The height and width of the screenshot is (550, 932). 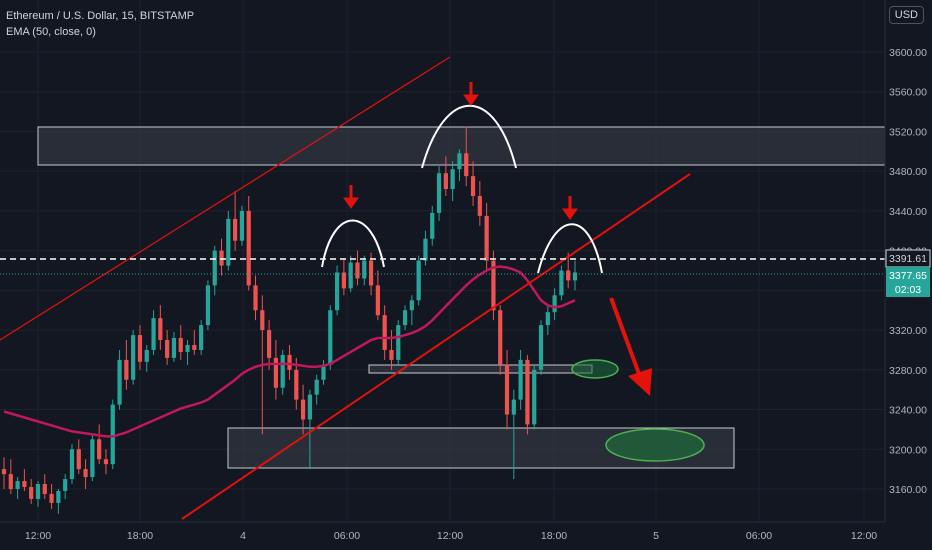 What do you see at coordinates (908, 371) in the screenshot?
I see `price-tick-label: 3280.00` at bounding box center [908, 371].